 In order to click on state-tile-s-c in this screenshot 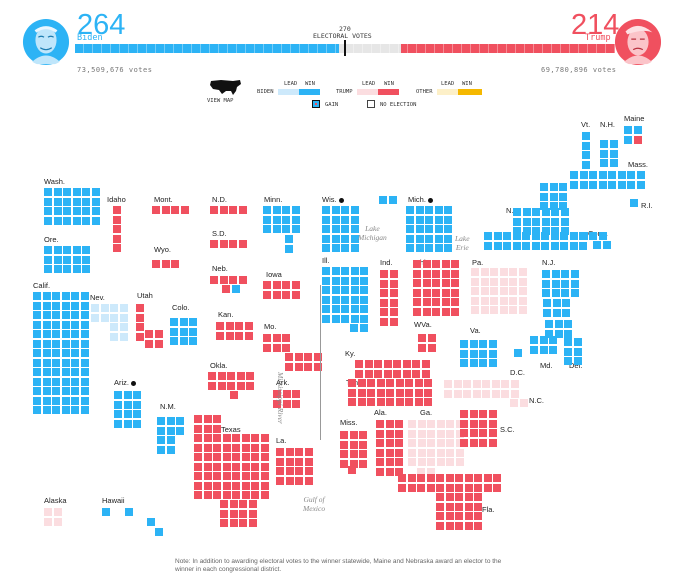, I will do `click(464, 442)`.